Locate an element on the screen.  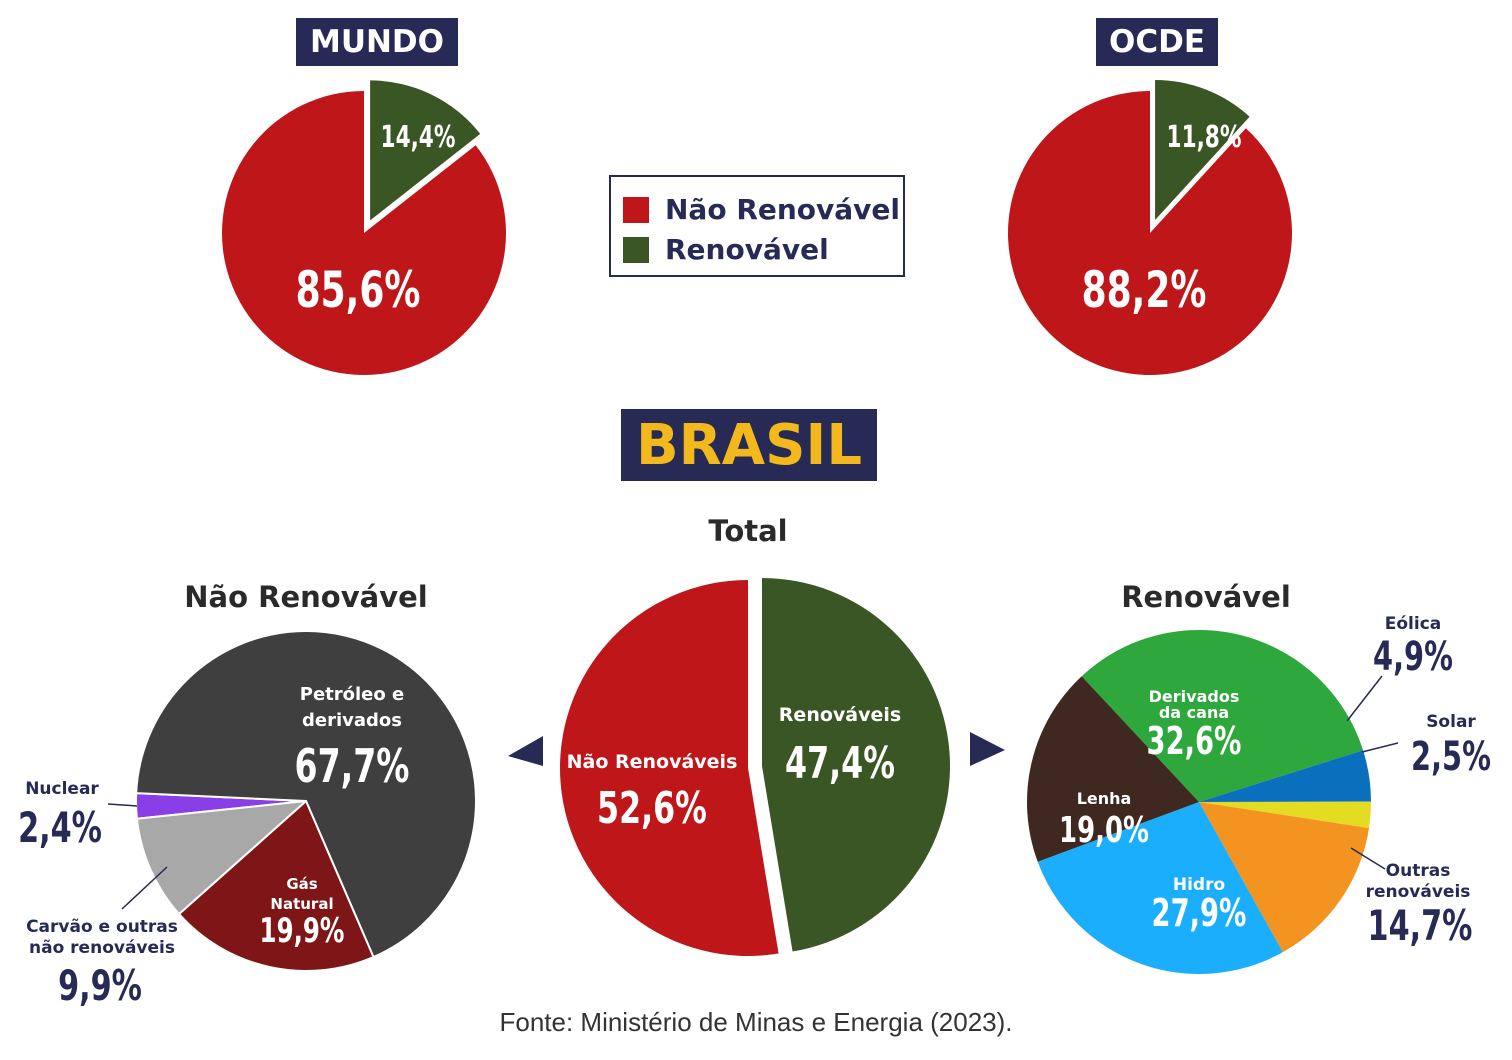
r-leader-eolica is located at coordinates (1364, 698).